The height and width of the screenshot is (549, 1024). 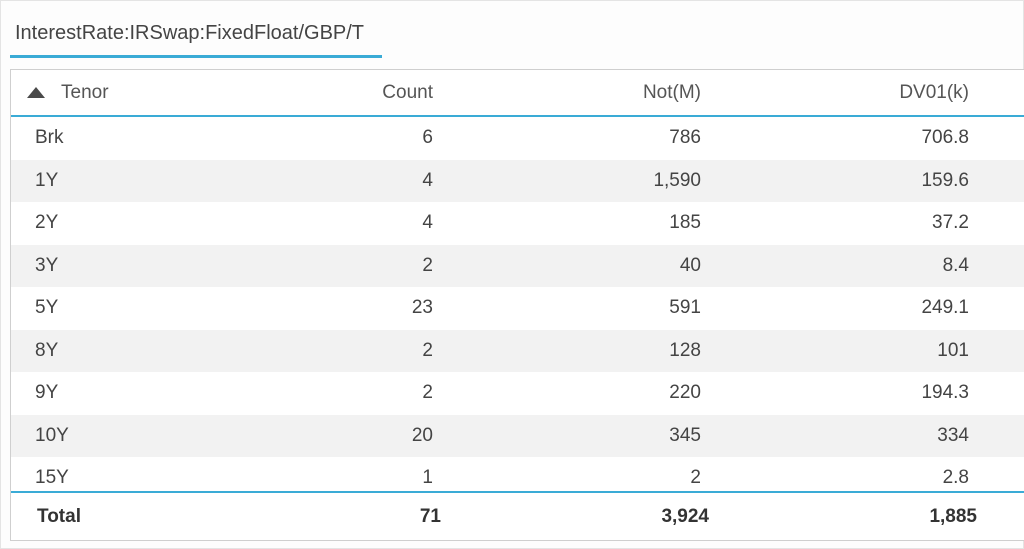 What do you see at coordinates (945, 308) in the screenshot?
I see `cell-dv01: 249.1` at bounding box center [945, 308].